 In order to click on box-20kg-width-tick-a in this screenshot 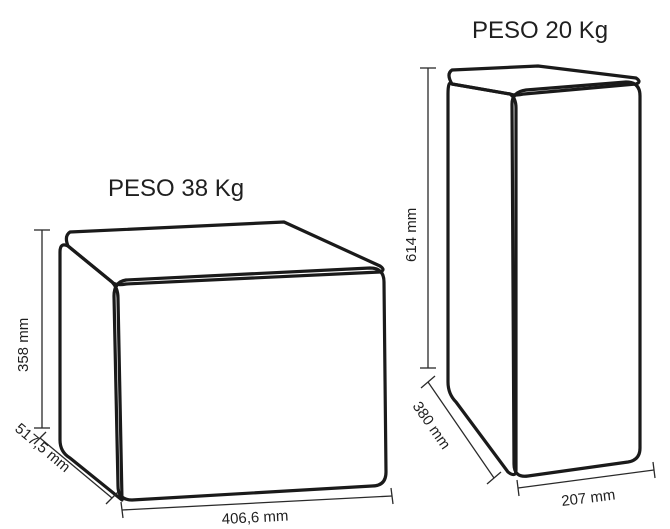, I will do `click(518, 488)`.